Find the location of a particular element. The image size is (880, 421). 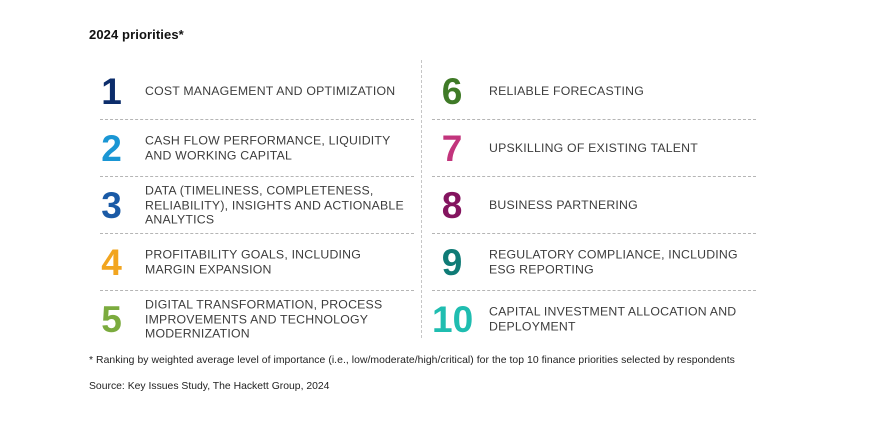

priority-rank: 6 is located at coordinates (452, 91).